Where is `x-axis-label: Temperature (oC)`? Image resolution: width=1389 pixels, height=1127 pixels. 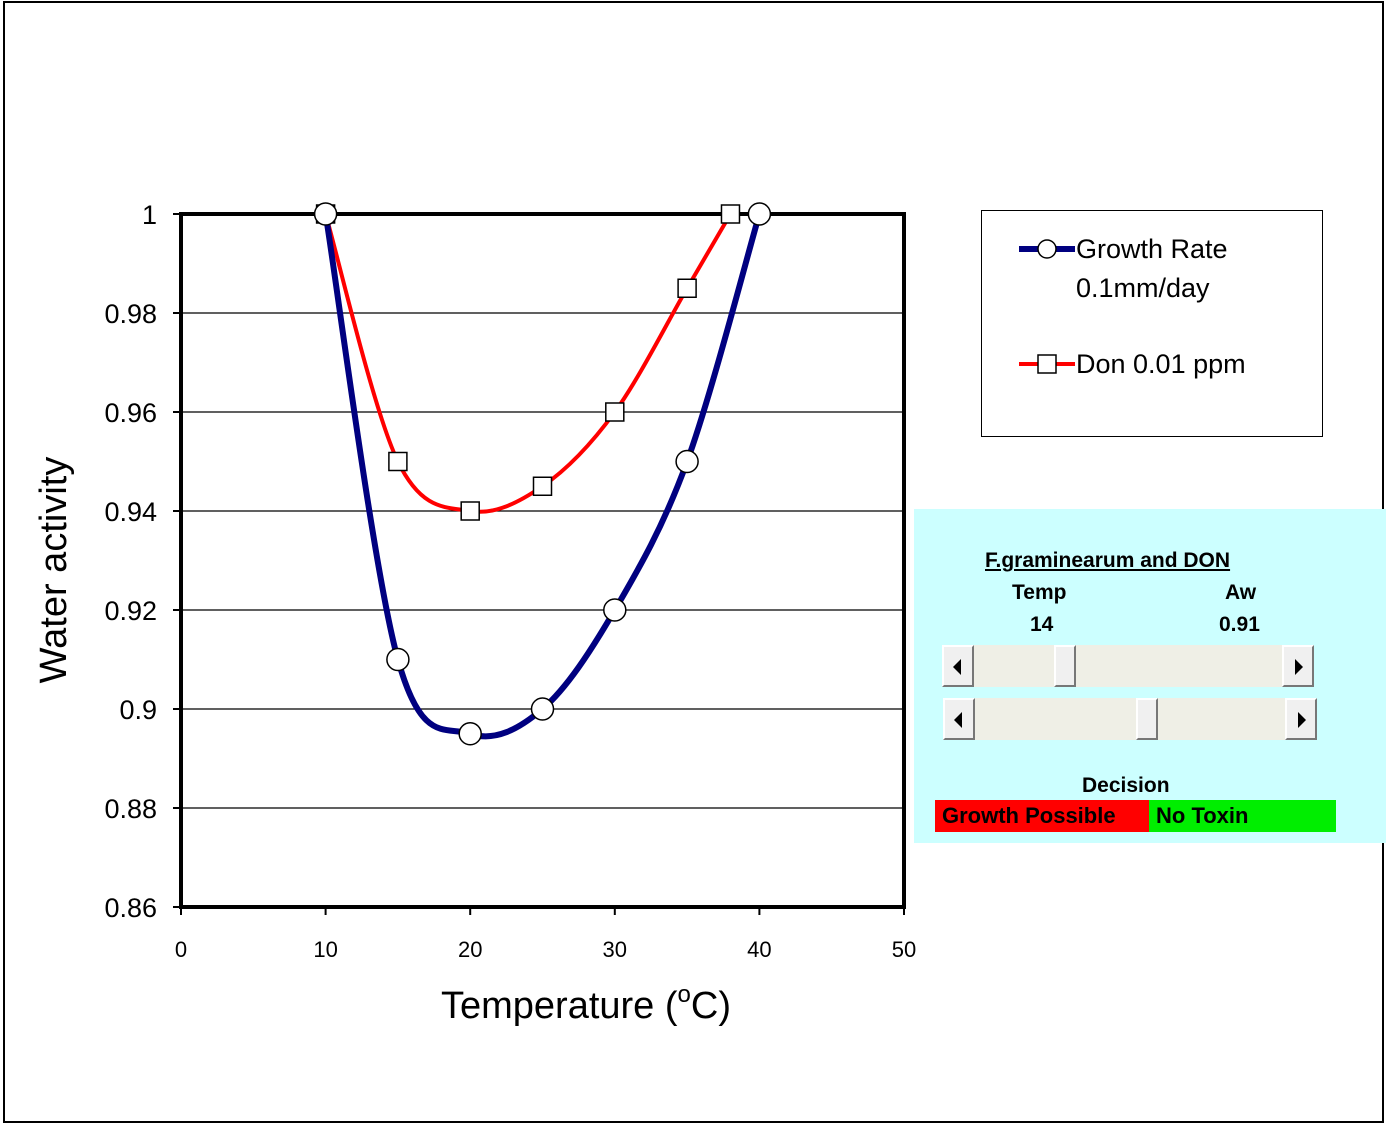
x-axis-label: Temperature (oC) is located at coordinates (586, 1004).